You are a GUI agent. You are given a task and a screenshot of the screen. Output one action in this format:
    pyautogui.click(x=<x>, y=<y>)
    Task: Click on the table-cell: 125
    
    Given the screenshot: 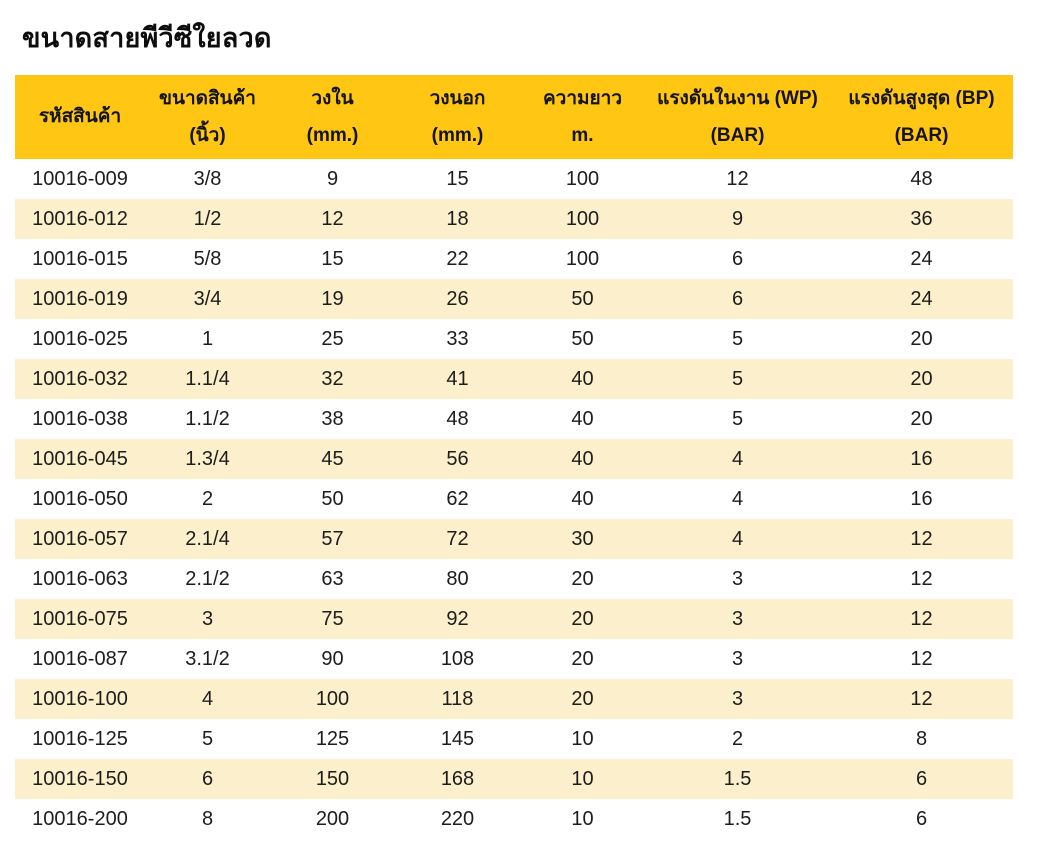 What is the action you would take?
    pyautogui.click(x=332, y=739)
    